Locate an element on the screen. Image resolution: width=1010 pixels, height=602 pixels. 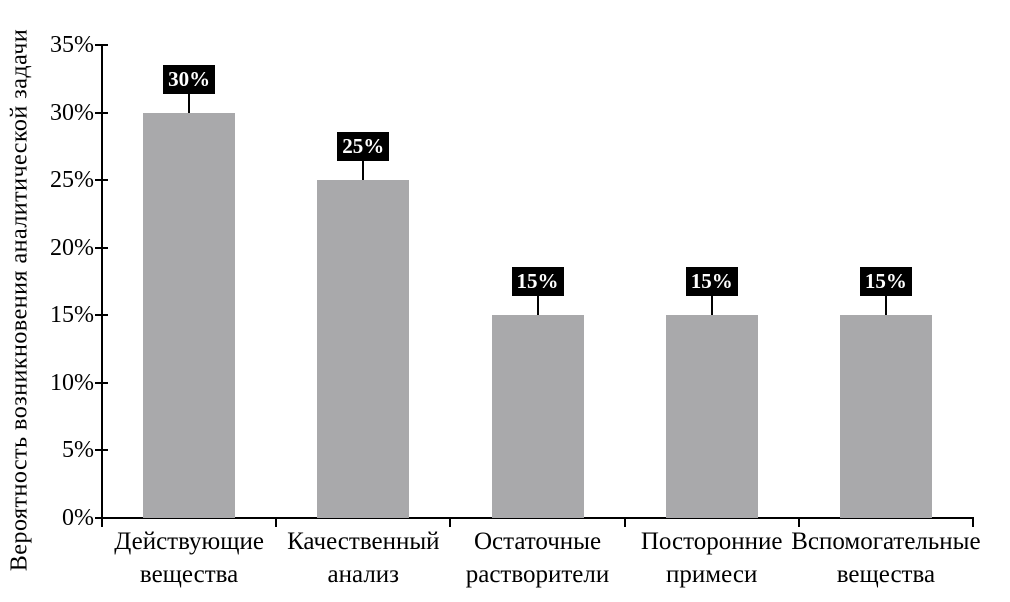
y-tick-label: 5% is located at coordinates (78, 450).